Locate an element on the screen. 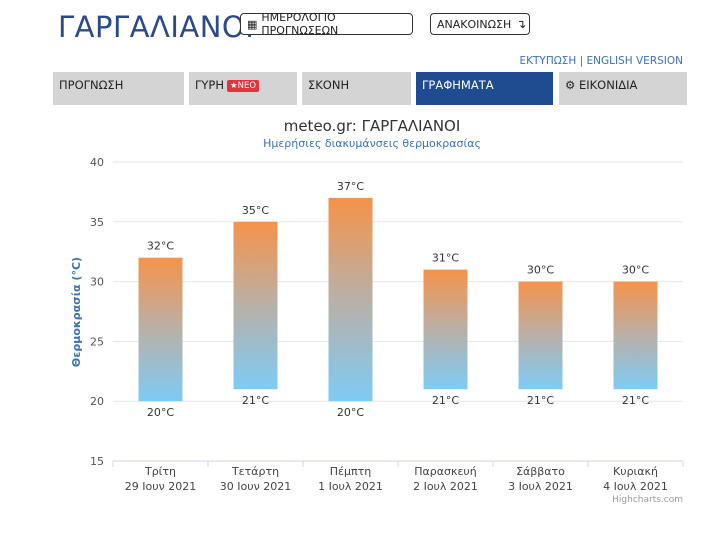 The image size is (702, 547). tab-dust-label: ΣΚΟΝΗ is located at coordinates (329, 85).